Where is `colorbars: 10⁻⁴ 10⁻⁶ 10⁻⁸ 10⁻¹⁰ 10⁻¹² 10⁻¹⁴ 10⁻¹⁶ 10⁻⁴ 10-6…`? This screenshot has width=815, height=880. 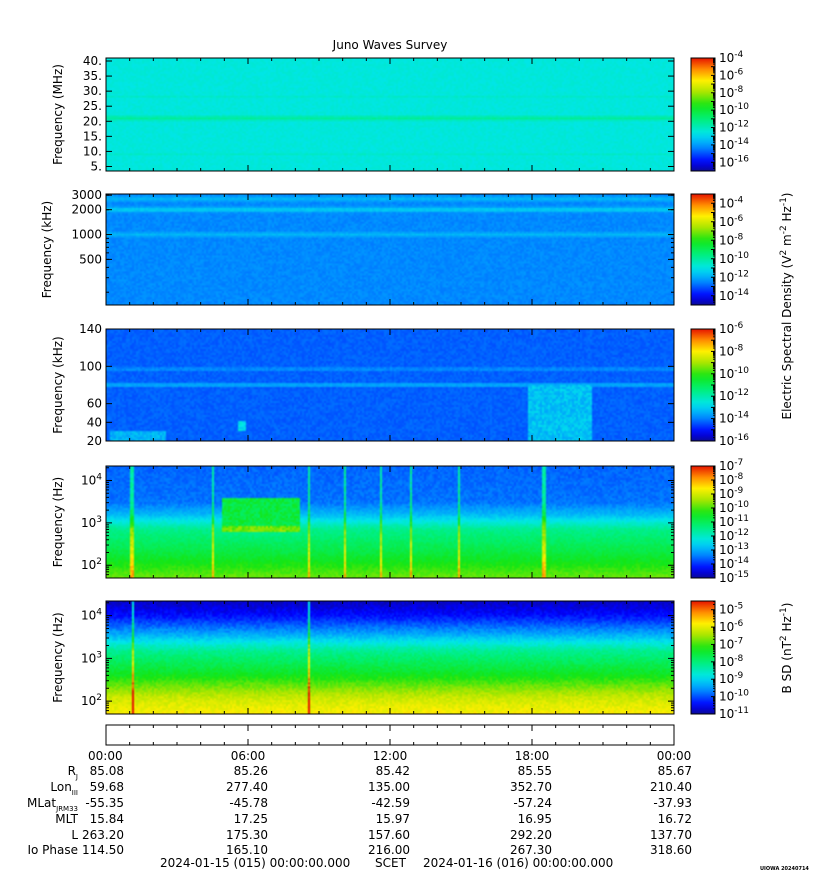
colorbars: 10⁻⁴ 10⁻⁶ 10⁻⁸ 10⁻¹⁰ 10⁻¹² 10⁻¹⁴ 10⁻¹⁶ 10⁻⁴ 10-6… is located at coordinates (719, 385).